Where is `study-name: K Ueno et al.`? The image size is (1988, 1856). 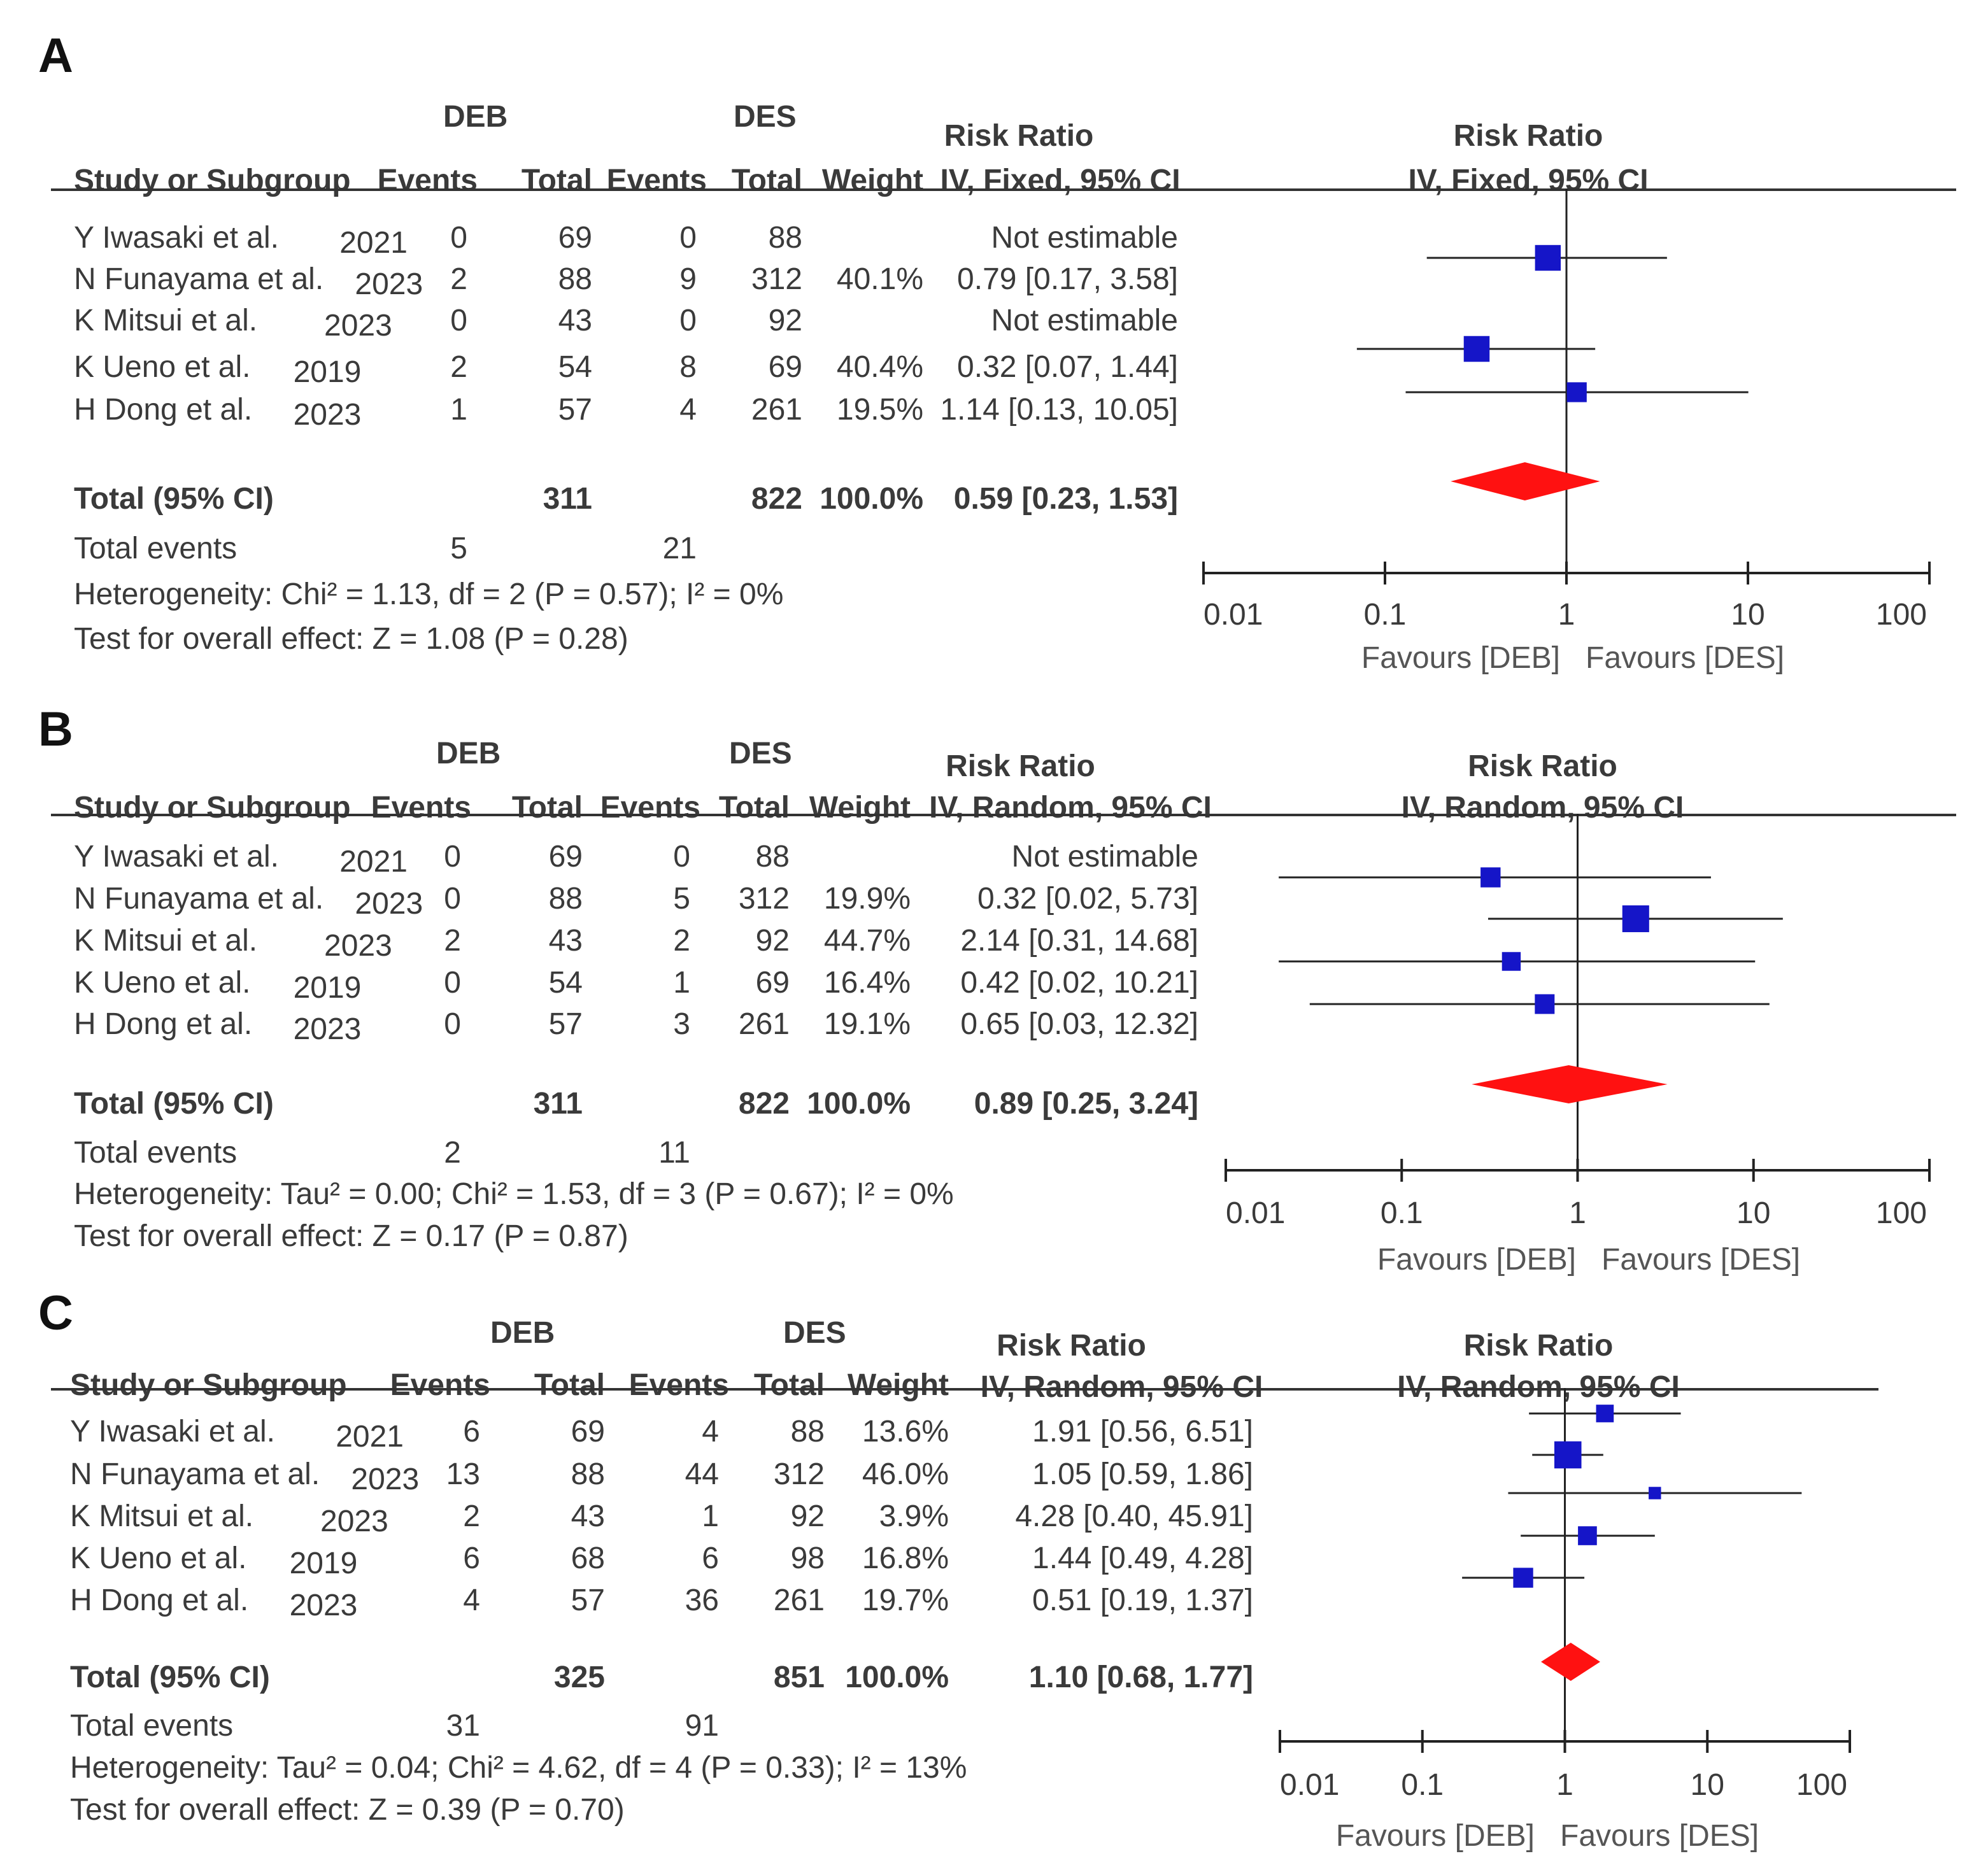
study-name: K Ueno et al. is located at coordinates (162, 983).